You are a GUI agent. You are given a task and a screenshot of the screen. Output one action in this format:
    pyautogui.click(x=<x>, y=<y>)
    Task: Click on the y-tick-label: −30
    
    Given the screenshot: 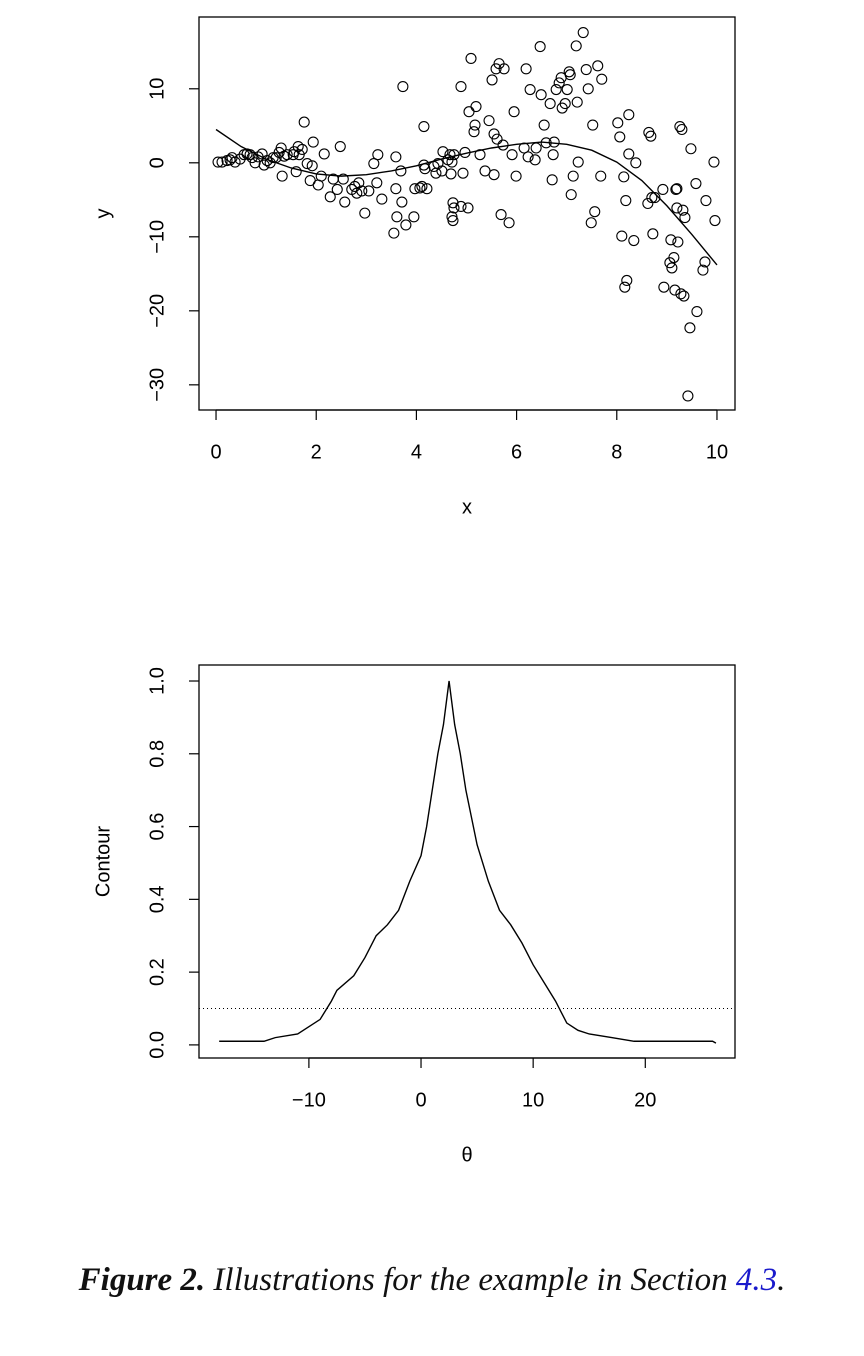 What is the action you would take?
    pyautogui.click(x=157, y=385)
    